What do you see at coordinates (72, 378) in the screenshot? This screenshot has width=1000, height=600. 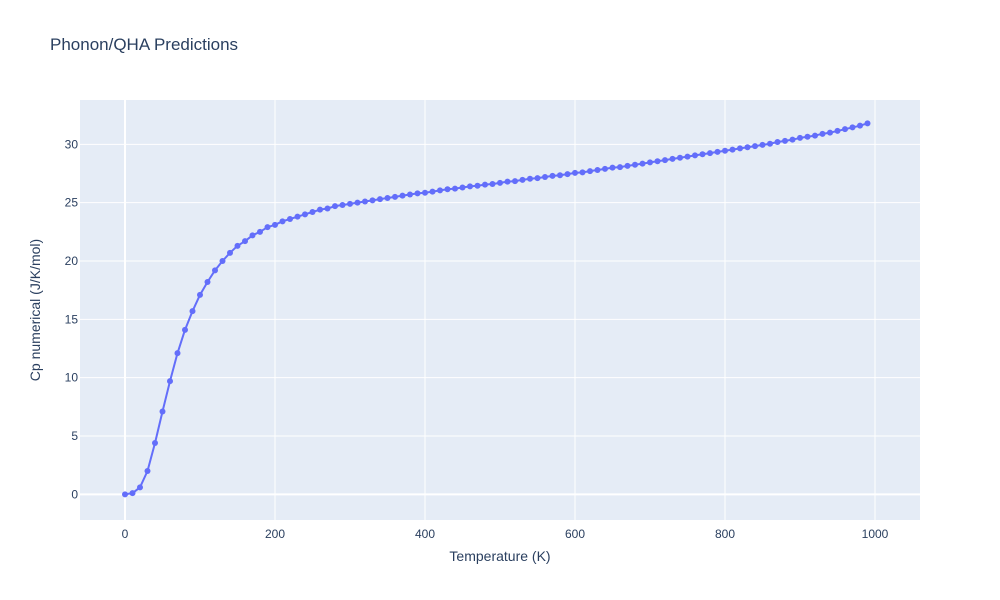 I see `y-tick-label: 10` at bounding box center [72, 378].